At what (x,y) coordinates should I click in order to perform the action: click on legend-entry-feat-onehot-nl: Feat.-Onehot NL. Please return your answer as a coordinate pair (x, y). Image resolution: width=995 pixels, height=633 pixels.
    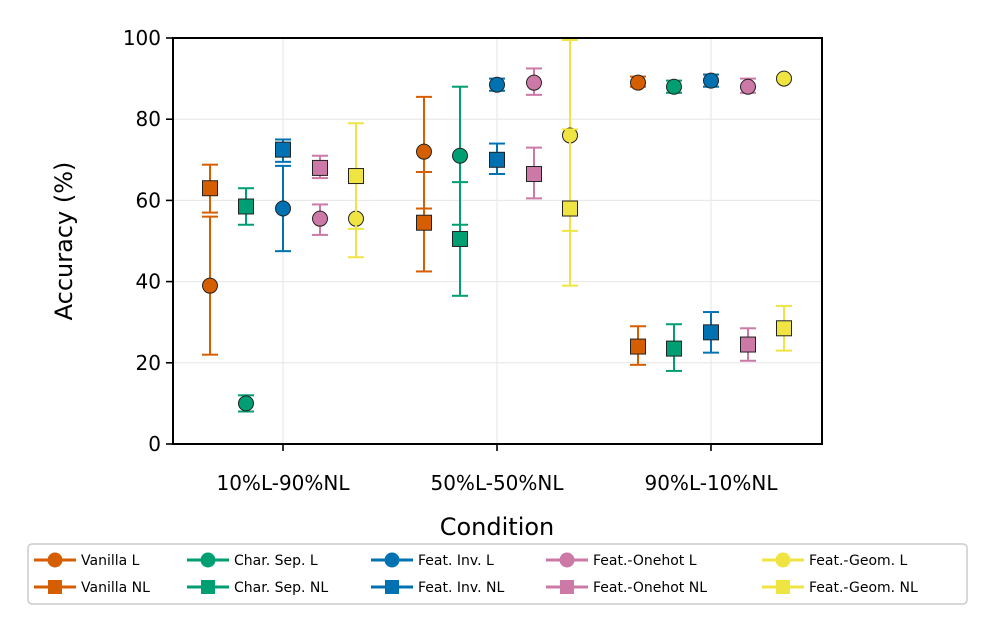
    Looking at the image, I should click on (626, 588).